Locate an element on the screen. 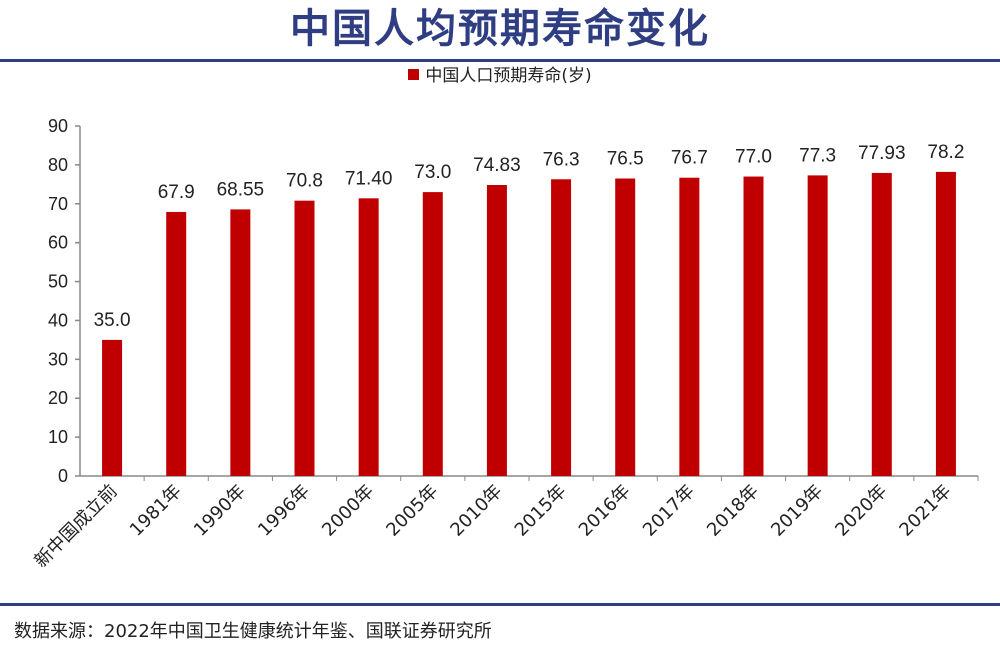  y-tick-label: 40 is located at coordinates (58, 320).